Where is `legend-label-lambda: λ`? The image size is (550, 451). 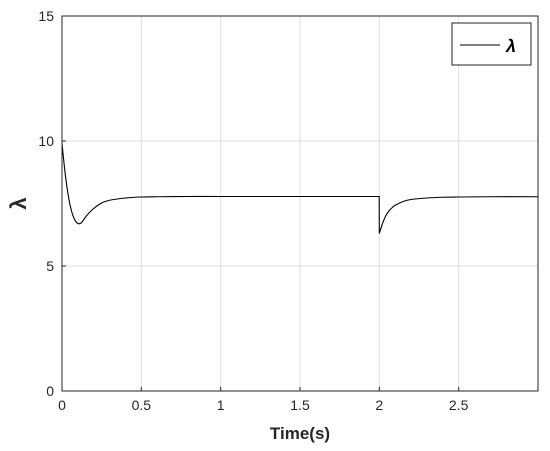 legend-label-lambda: λ is located at coordinates (510, 46).